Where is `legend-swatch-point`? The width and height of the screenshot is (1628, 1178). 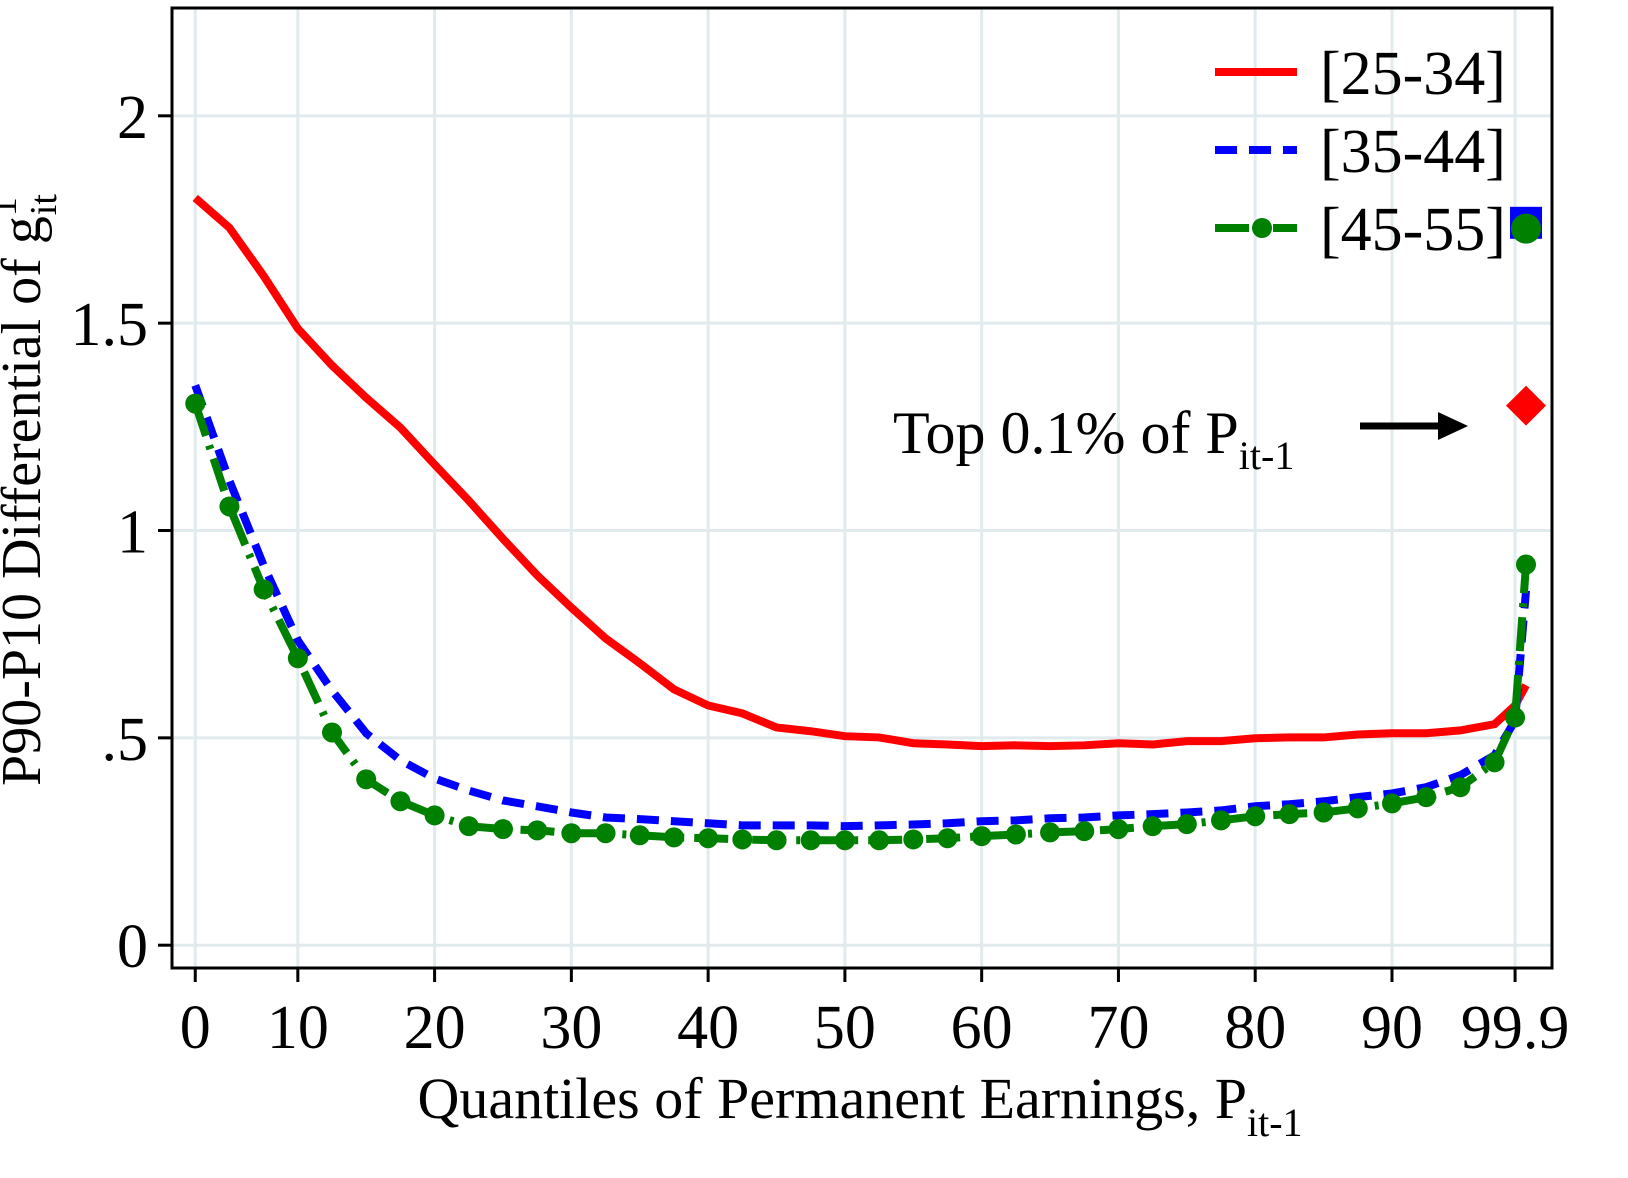
legend-swatch-point is located at coordinates (1262, 228).